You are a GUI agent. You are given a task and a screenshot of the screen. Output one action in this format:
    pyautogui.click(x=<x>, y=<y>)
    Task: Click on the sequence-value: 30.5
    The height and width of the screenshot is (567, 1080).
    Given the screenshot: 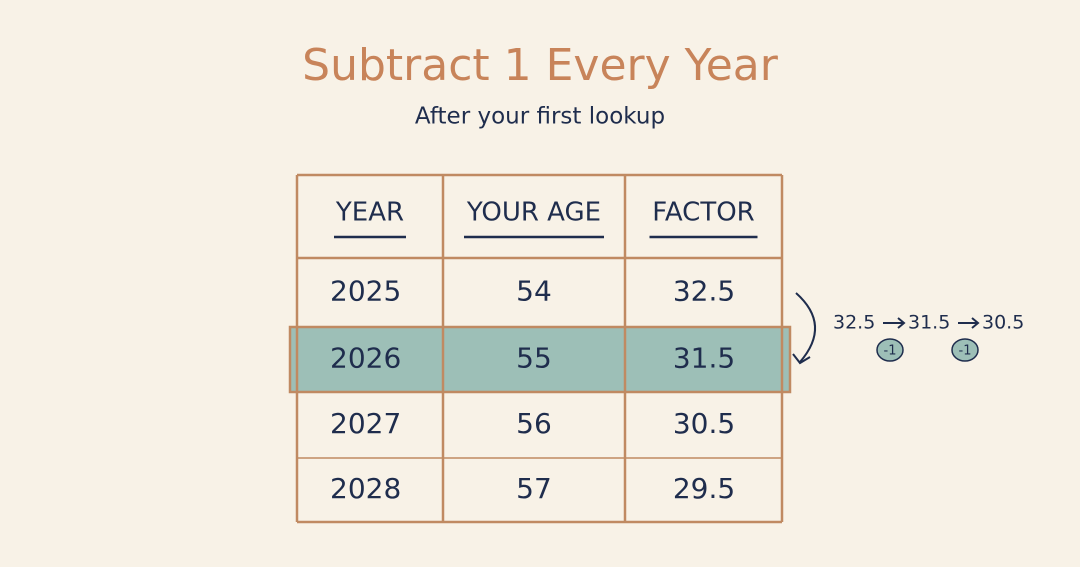 What is the action you would take?
    pyautogui.click(x=1003, y=323)
    